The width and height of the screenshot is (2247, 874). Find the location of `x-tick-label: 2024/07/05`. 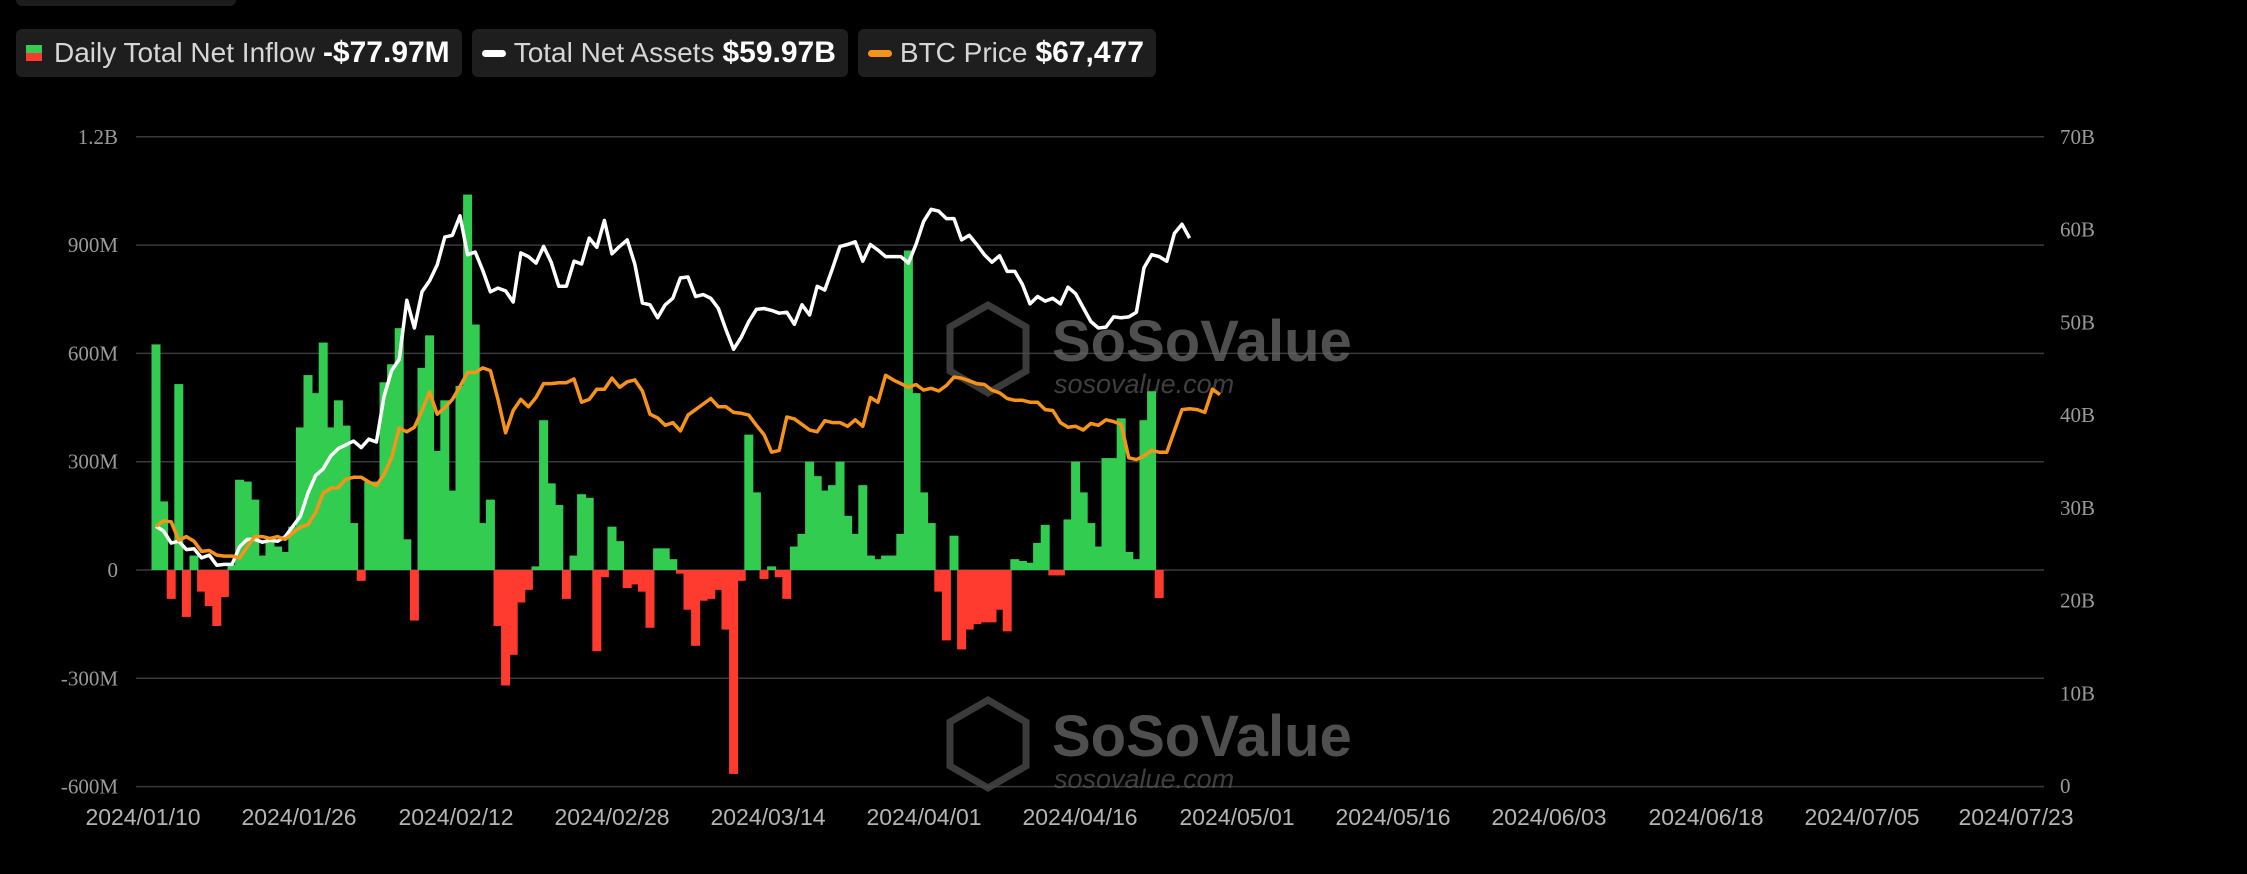

x-tick-label: 2024/07/05 is located at coordinates (1861, 817).